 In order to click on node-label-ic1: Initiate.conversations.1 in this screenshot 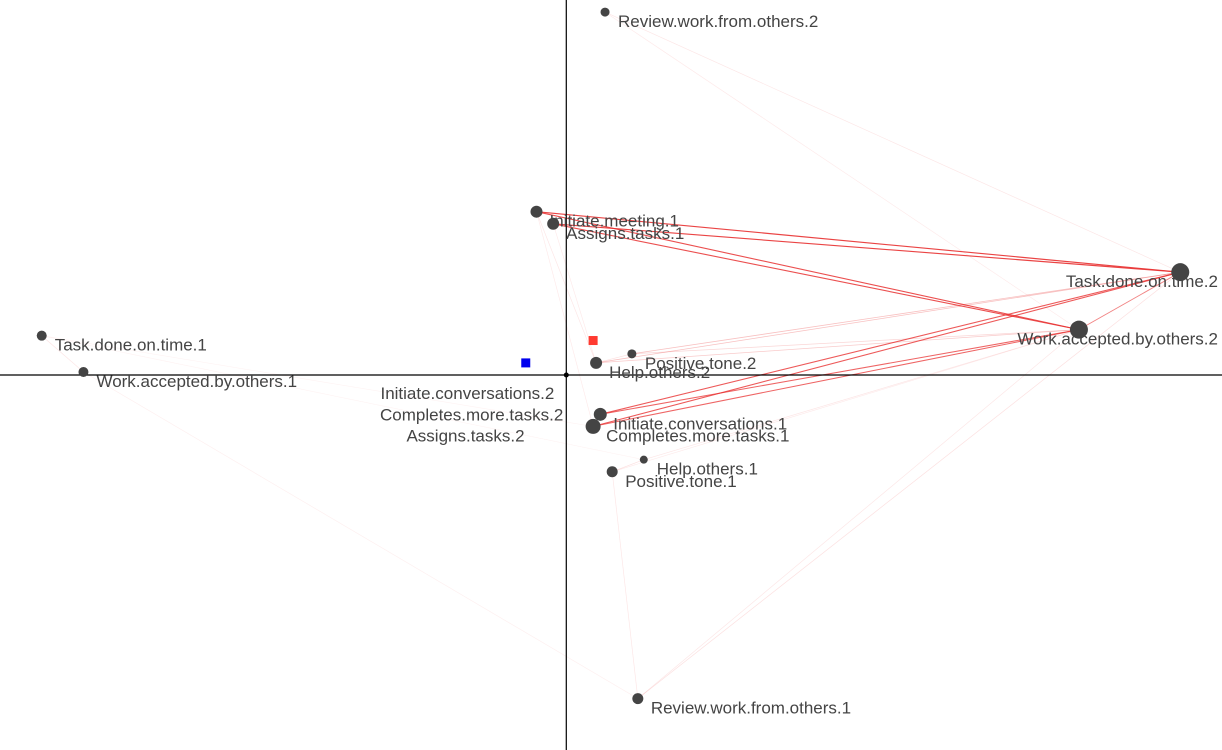, I will do `click(700, 423)`.